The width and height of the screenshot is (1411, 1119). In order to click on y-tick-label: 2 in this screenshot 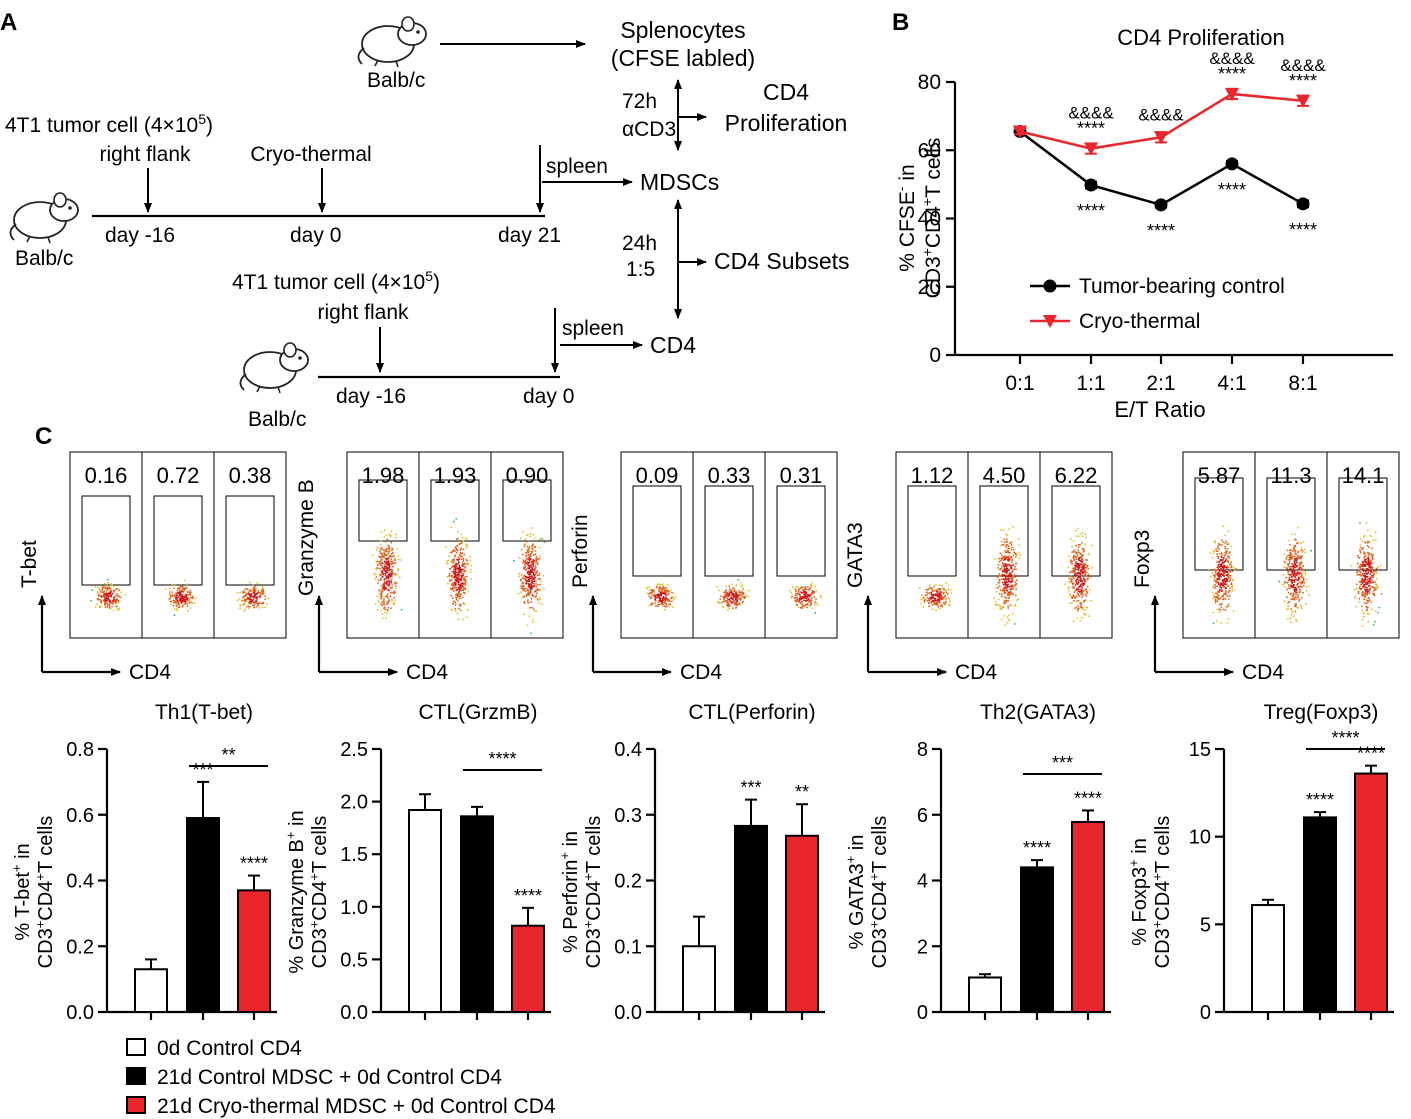, I will do `click(922, 947)`.